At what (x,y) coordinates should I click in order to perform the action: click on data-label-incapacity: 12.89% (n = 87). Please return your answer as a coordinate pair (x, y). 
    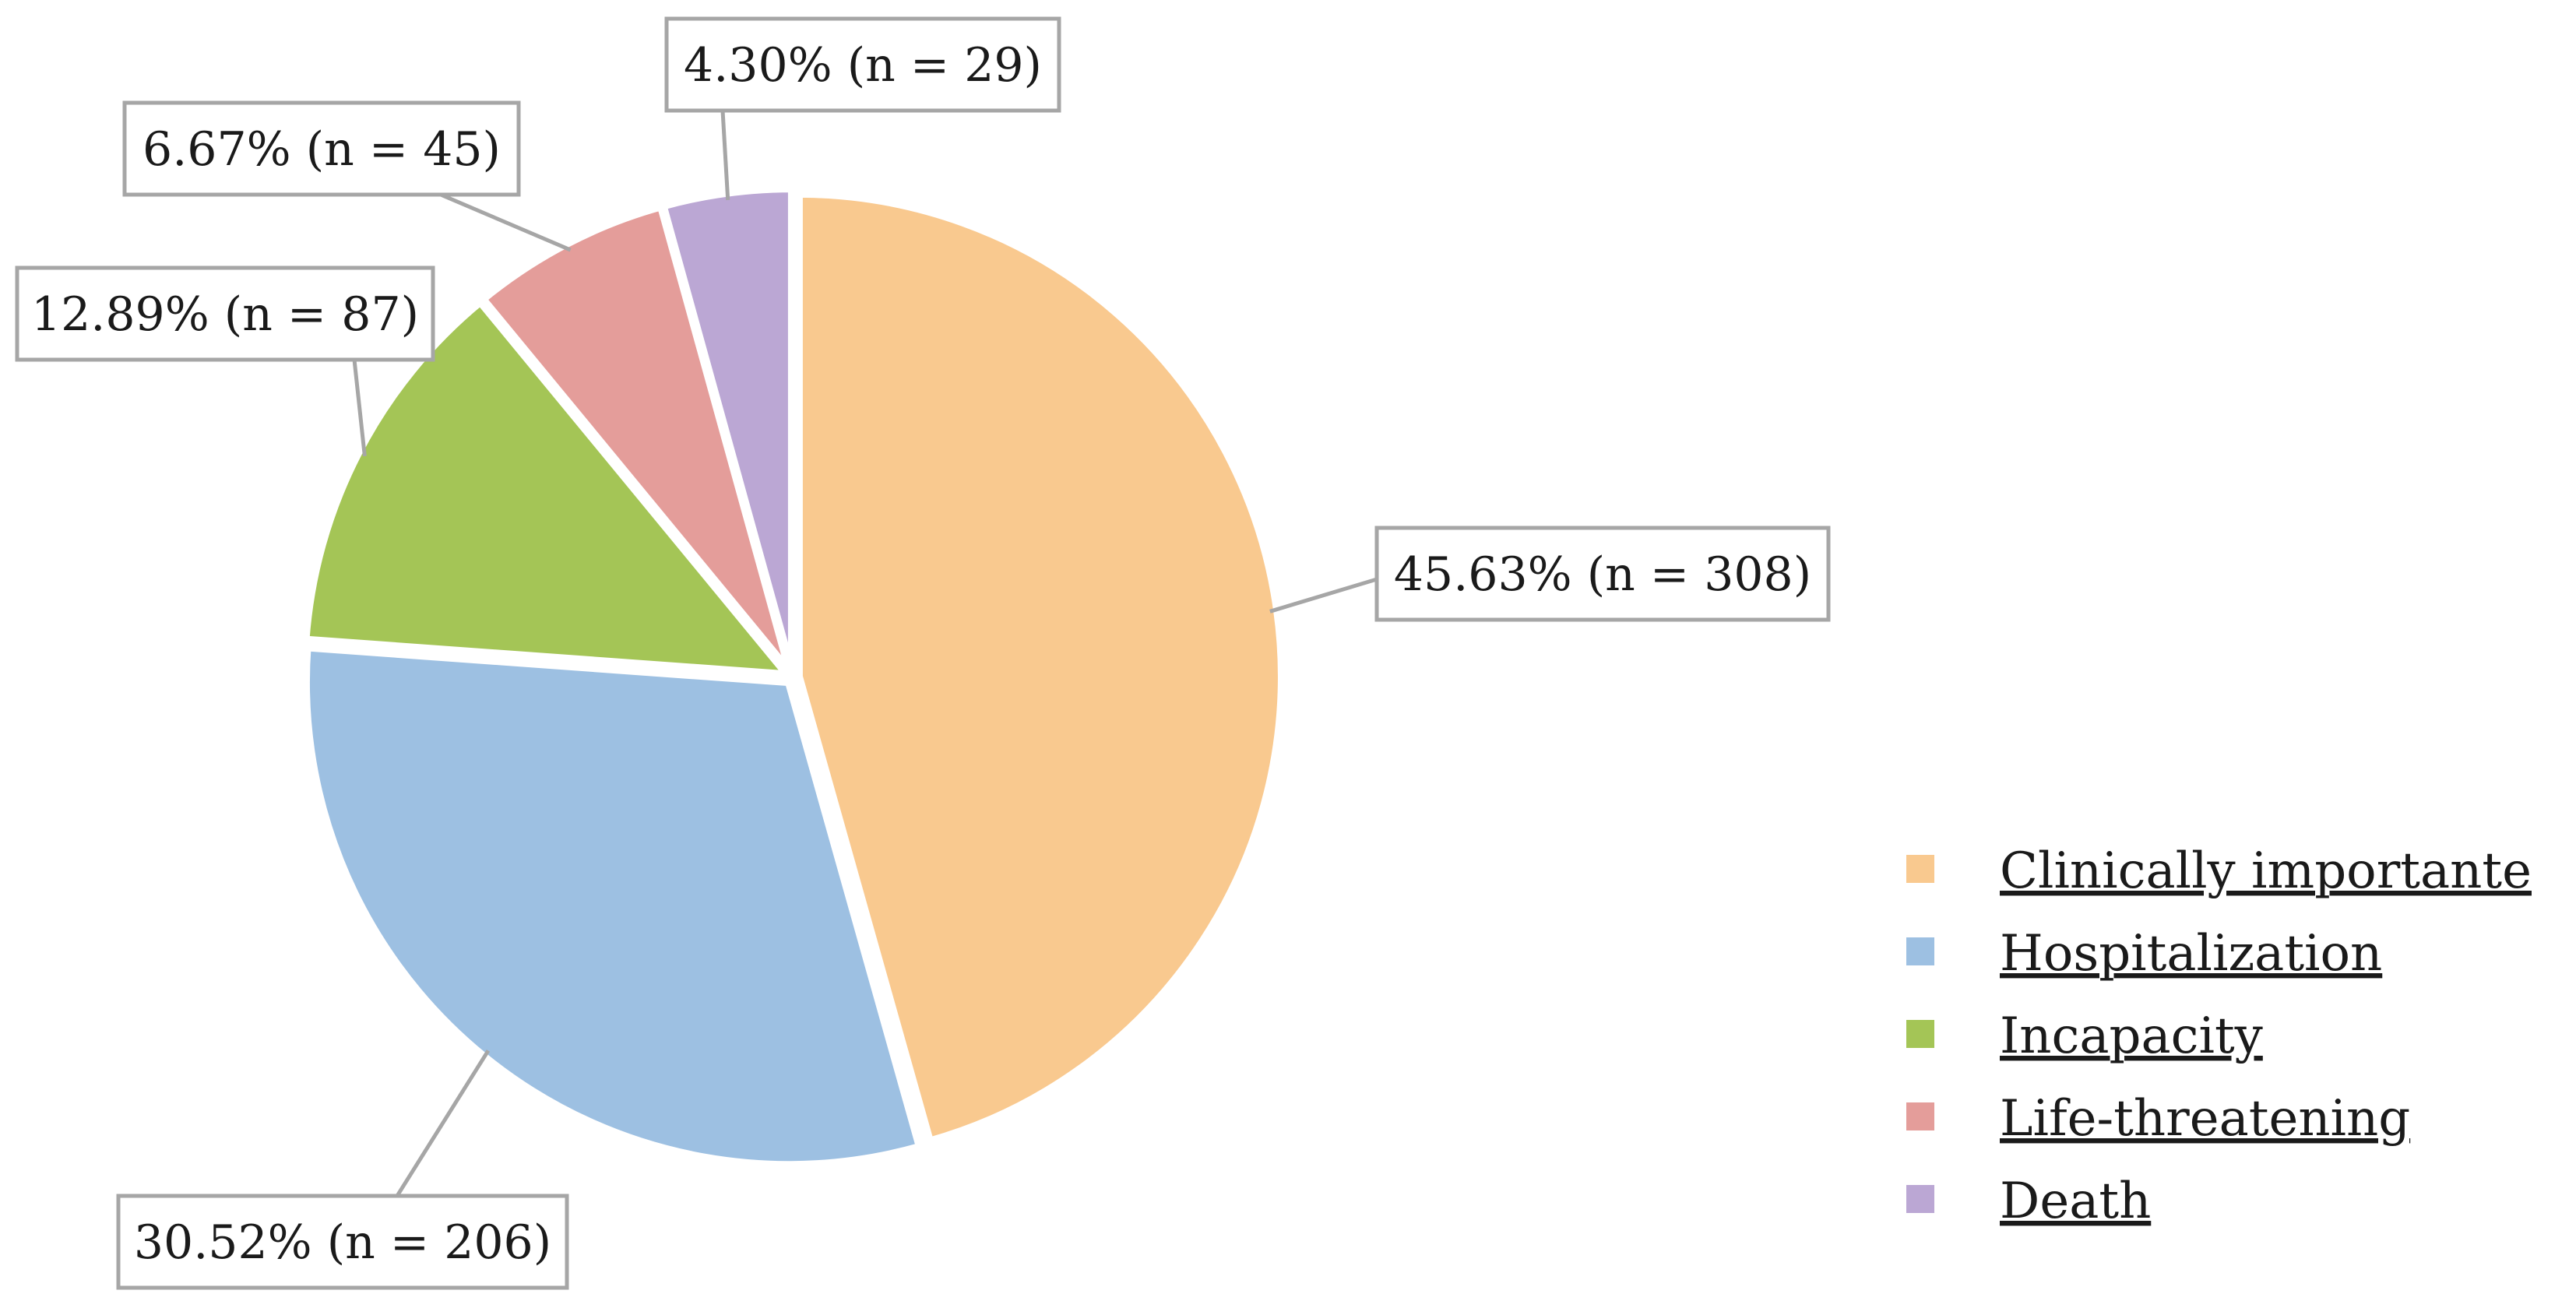
    Looking at the image, I should click on (225, 314).